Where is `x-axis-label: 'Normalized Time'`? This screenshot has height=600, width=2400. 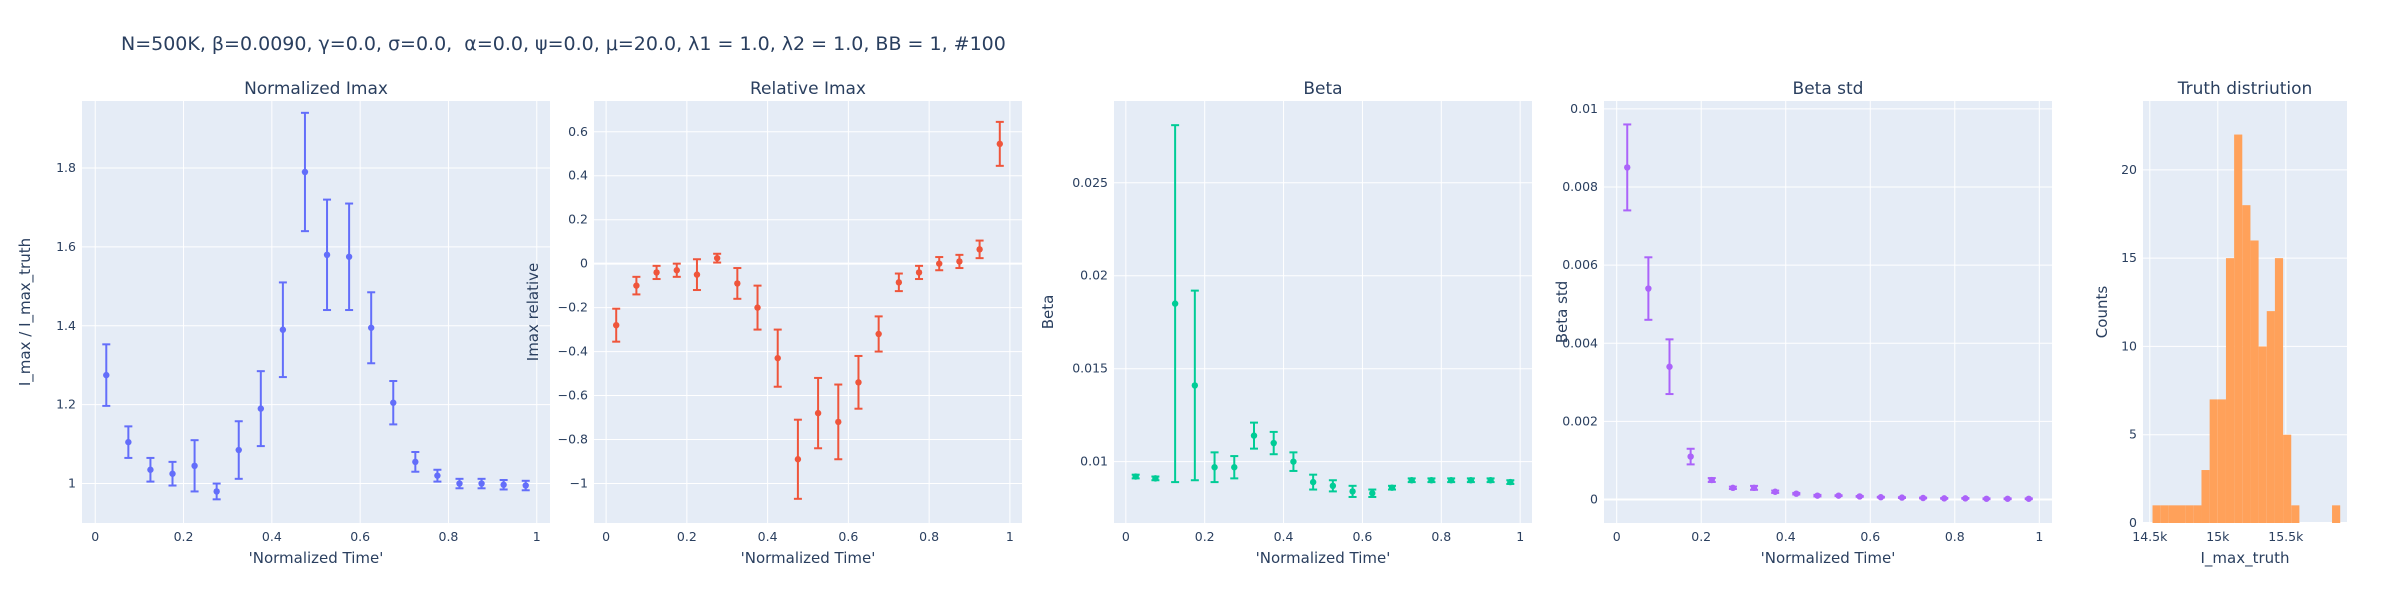 x-axis-label: 'Normalized Time' is located at coordinates (316, 558).